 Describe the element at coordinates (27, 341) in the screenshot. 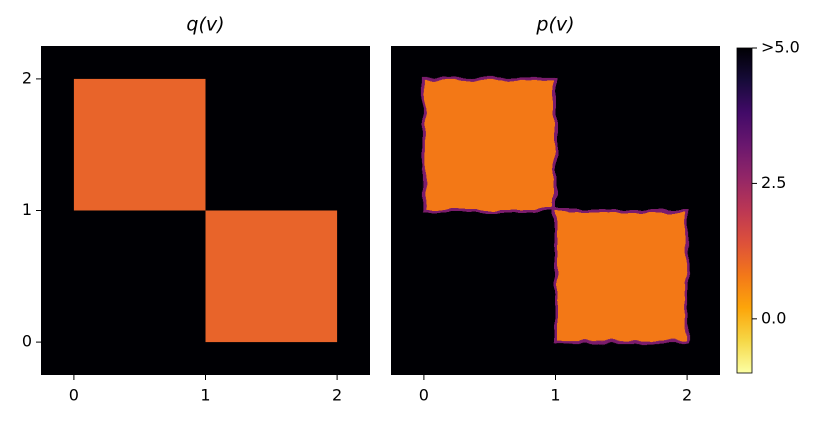

I see `y-tick-label: 0` at that location.